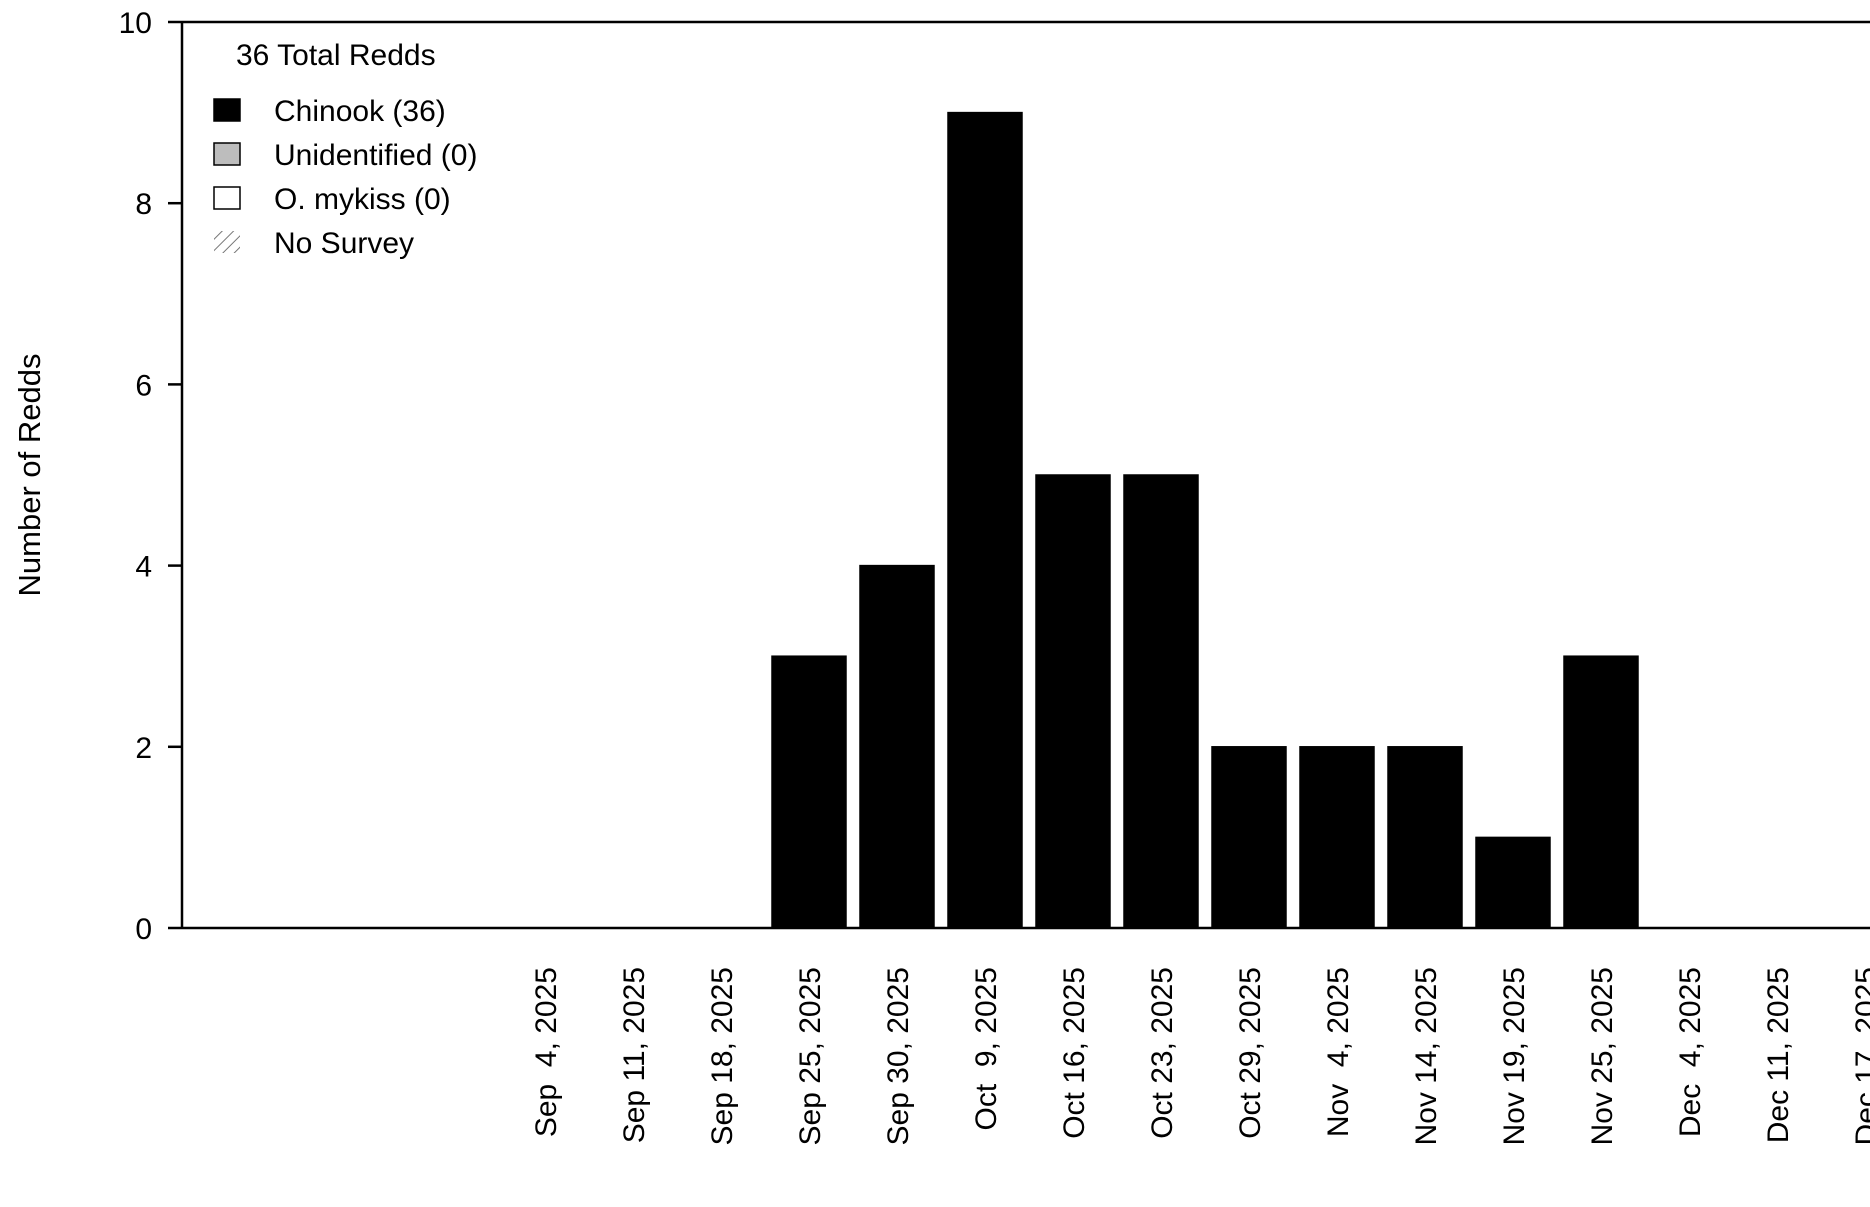 This screenshot has height=1207, width=1870. I want to click on legend-label: No Survey, so click(344, 243).